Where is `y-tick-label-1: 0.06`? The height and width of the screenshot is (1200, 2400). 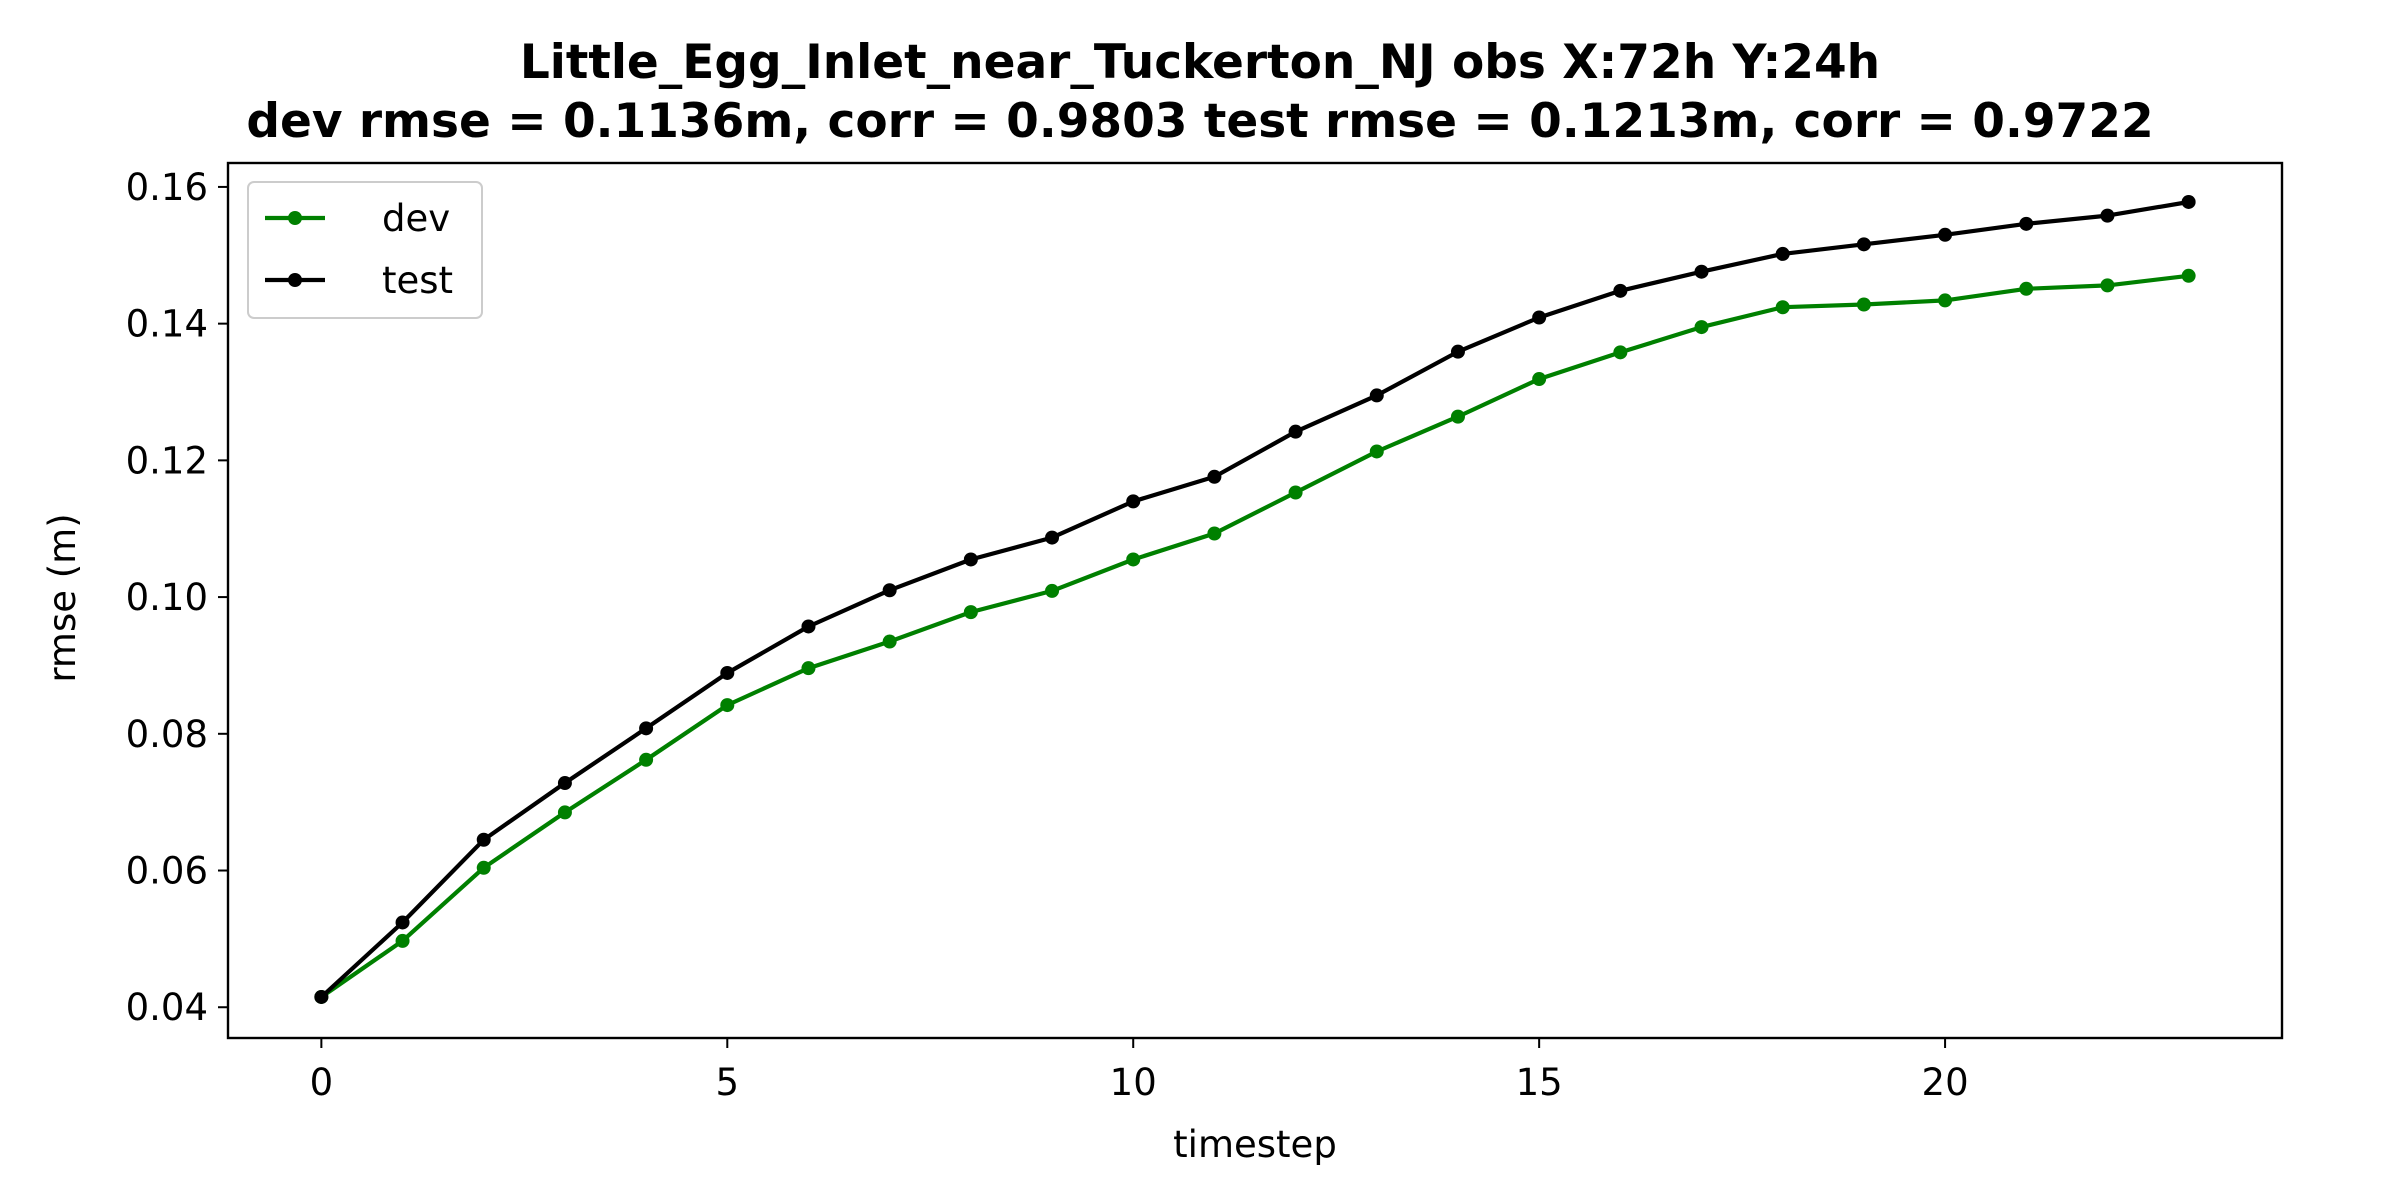
y-tick-label-1: 0.06 is located at coordinates (167, 871).